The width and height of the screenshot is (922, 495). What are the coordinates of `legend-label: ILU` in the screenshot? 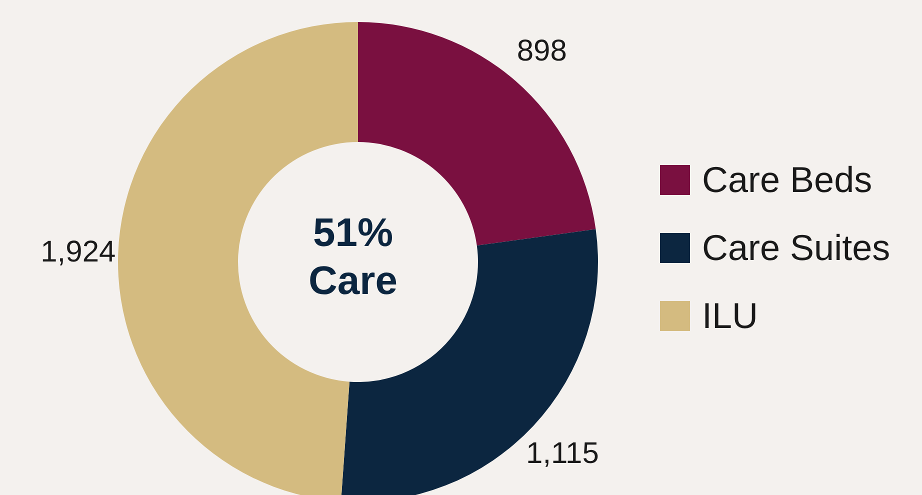 It's located at (730, 315).